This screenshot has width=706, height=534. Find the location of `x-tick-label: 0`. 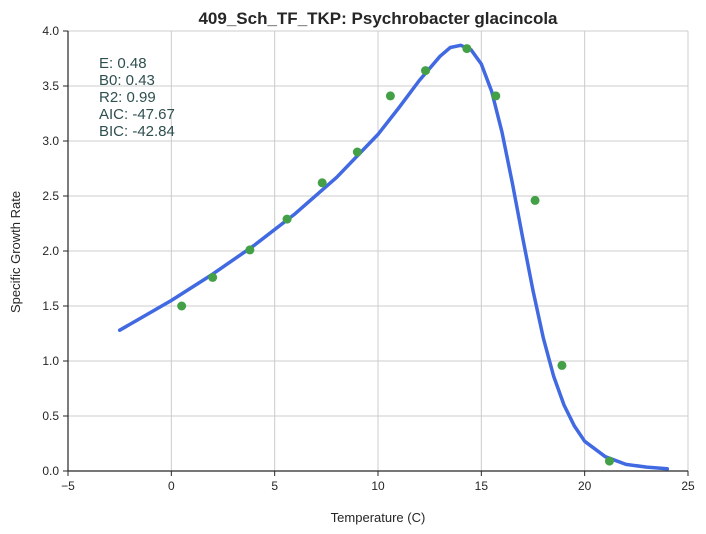

x-tick-label: 0 is located at coordinates (171, 486).